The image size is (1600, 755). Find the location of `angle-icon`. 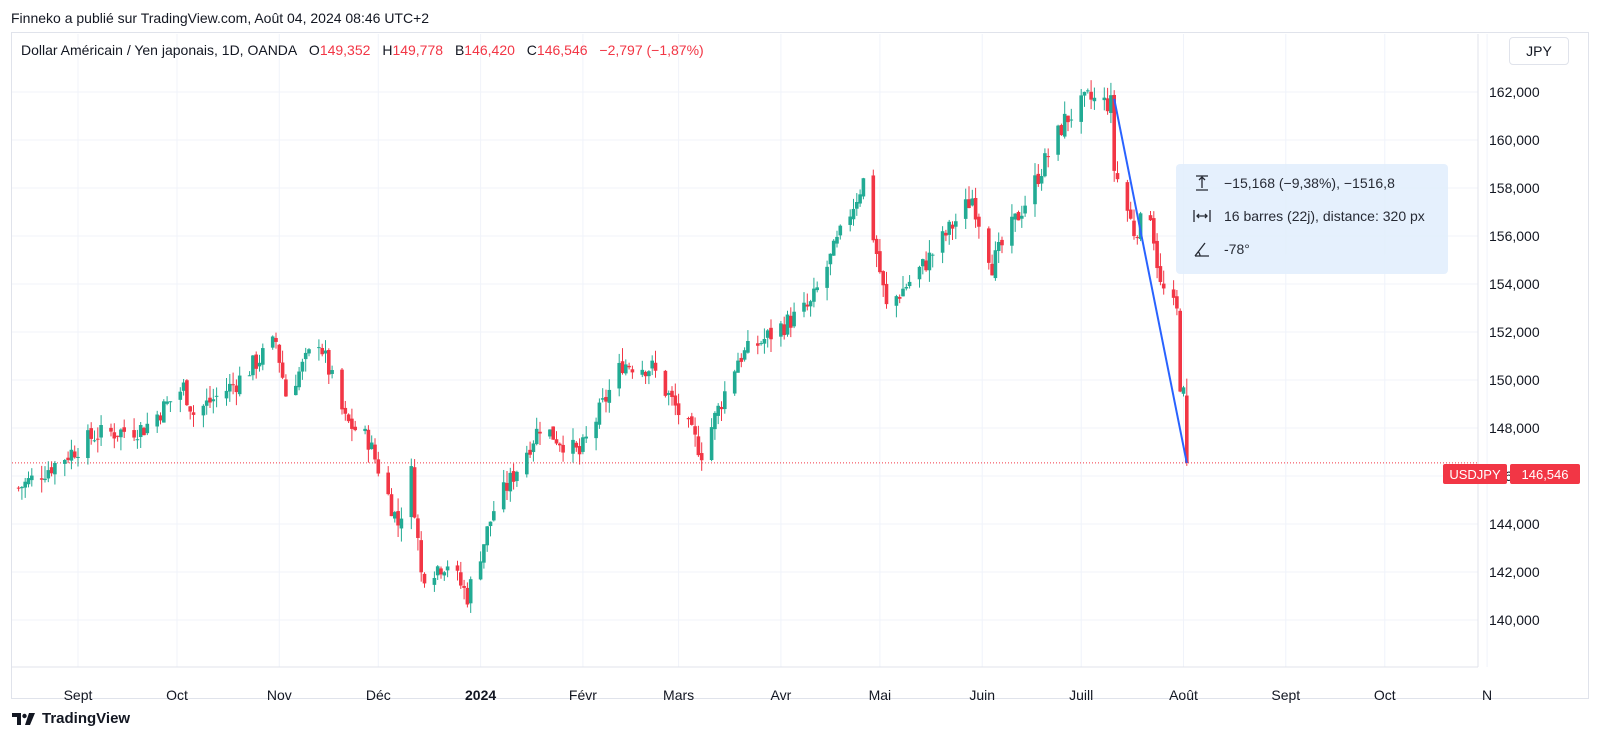

angle-icon is located at coordinates (1201, 249).